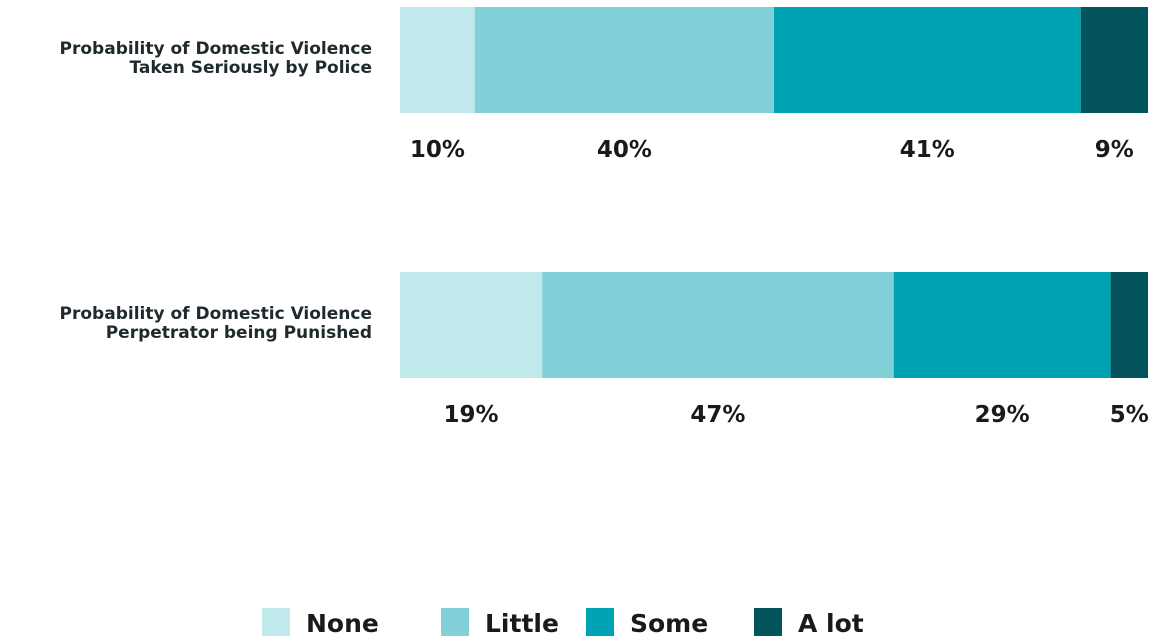 The height and width of the screenshot is (638, 1151). I want to click on legend-label: Some, so click(669, 623).